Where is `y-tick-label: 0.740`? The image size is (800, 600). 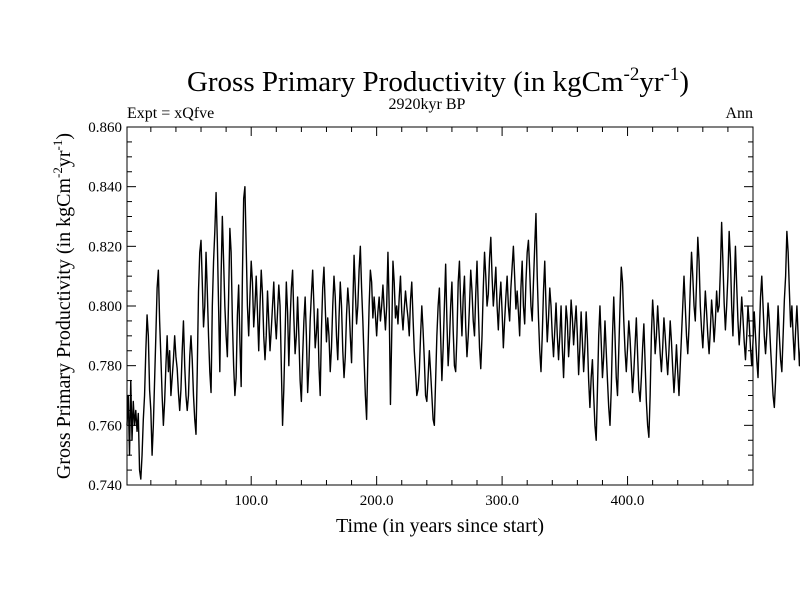
y-tick-label: 0.740 is located at coordinates (105, 486).